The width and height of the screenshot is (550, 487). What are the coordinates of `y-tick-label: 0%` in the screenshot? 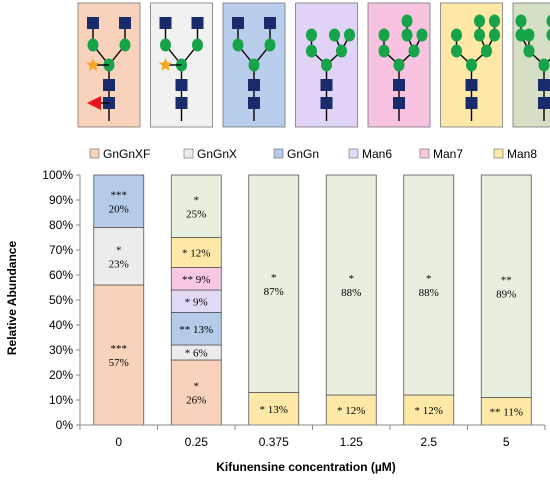 It's located at (65, 425).